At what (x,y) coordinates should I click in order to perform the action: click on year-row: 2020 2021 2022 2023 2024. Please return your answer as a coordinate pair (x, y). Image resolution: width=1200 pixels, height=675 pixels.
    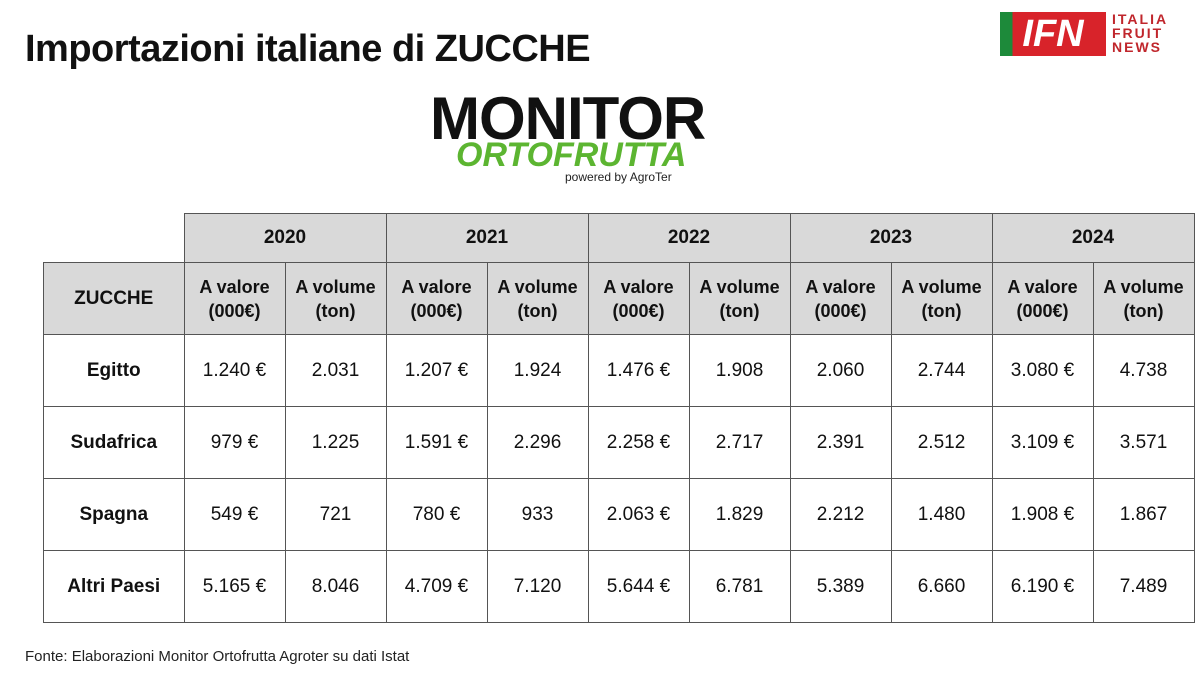
    Looking at the image, I should click on (619, 238).